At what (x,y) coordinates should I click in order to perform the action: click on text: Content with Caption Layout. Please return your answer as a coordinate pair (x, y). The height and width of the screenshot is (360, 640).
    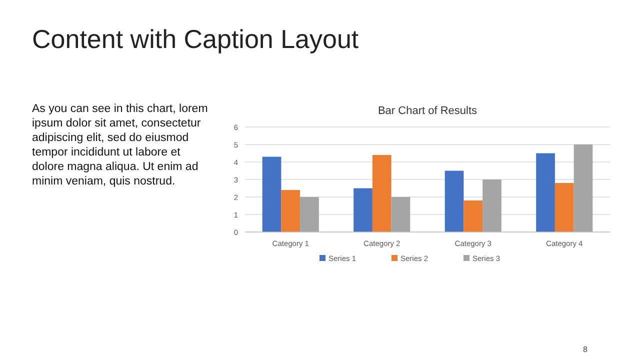
    Looking at the image, I should click on (196, 39).